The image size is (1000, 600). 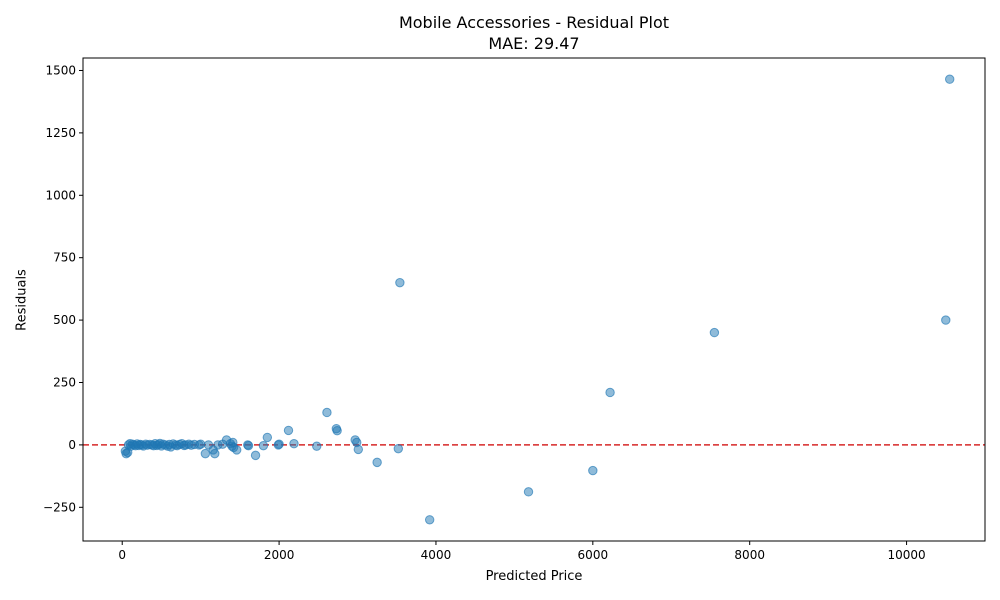 I want to click on y-axis-label: Residuals, so click(x=22, y=300).